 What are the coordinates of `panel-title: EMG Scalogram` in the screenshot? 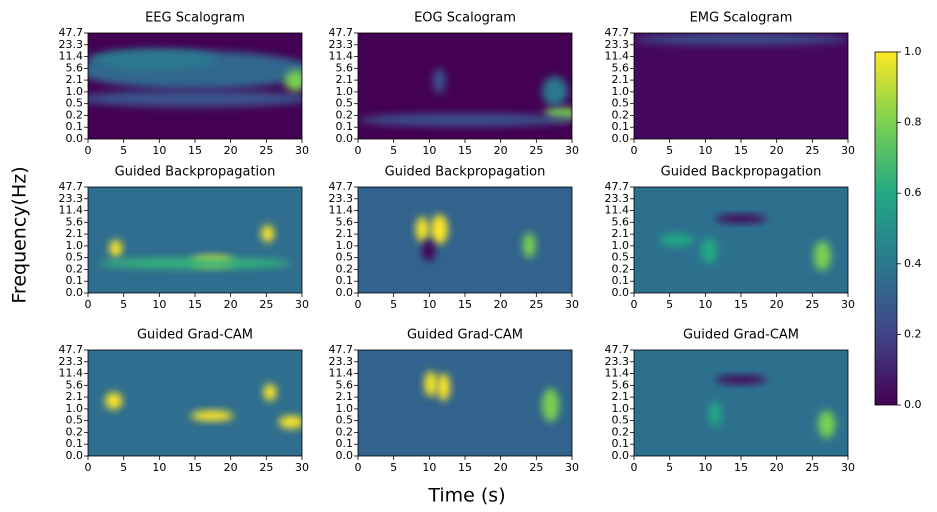 It's located at (741, 18).